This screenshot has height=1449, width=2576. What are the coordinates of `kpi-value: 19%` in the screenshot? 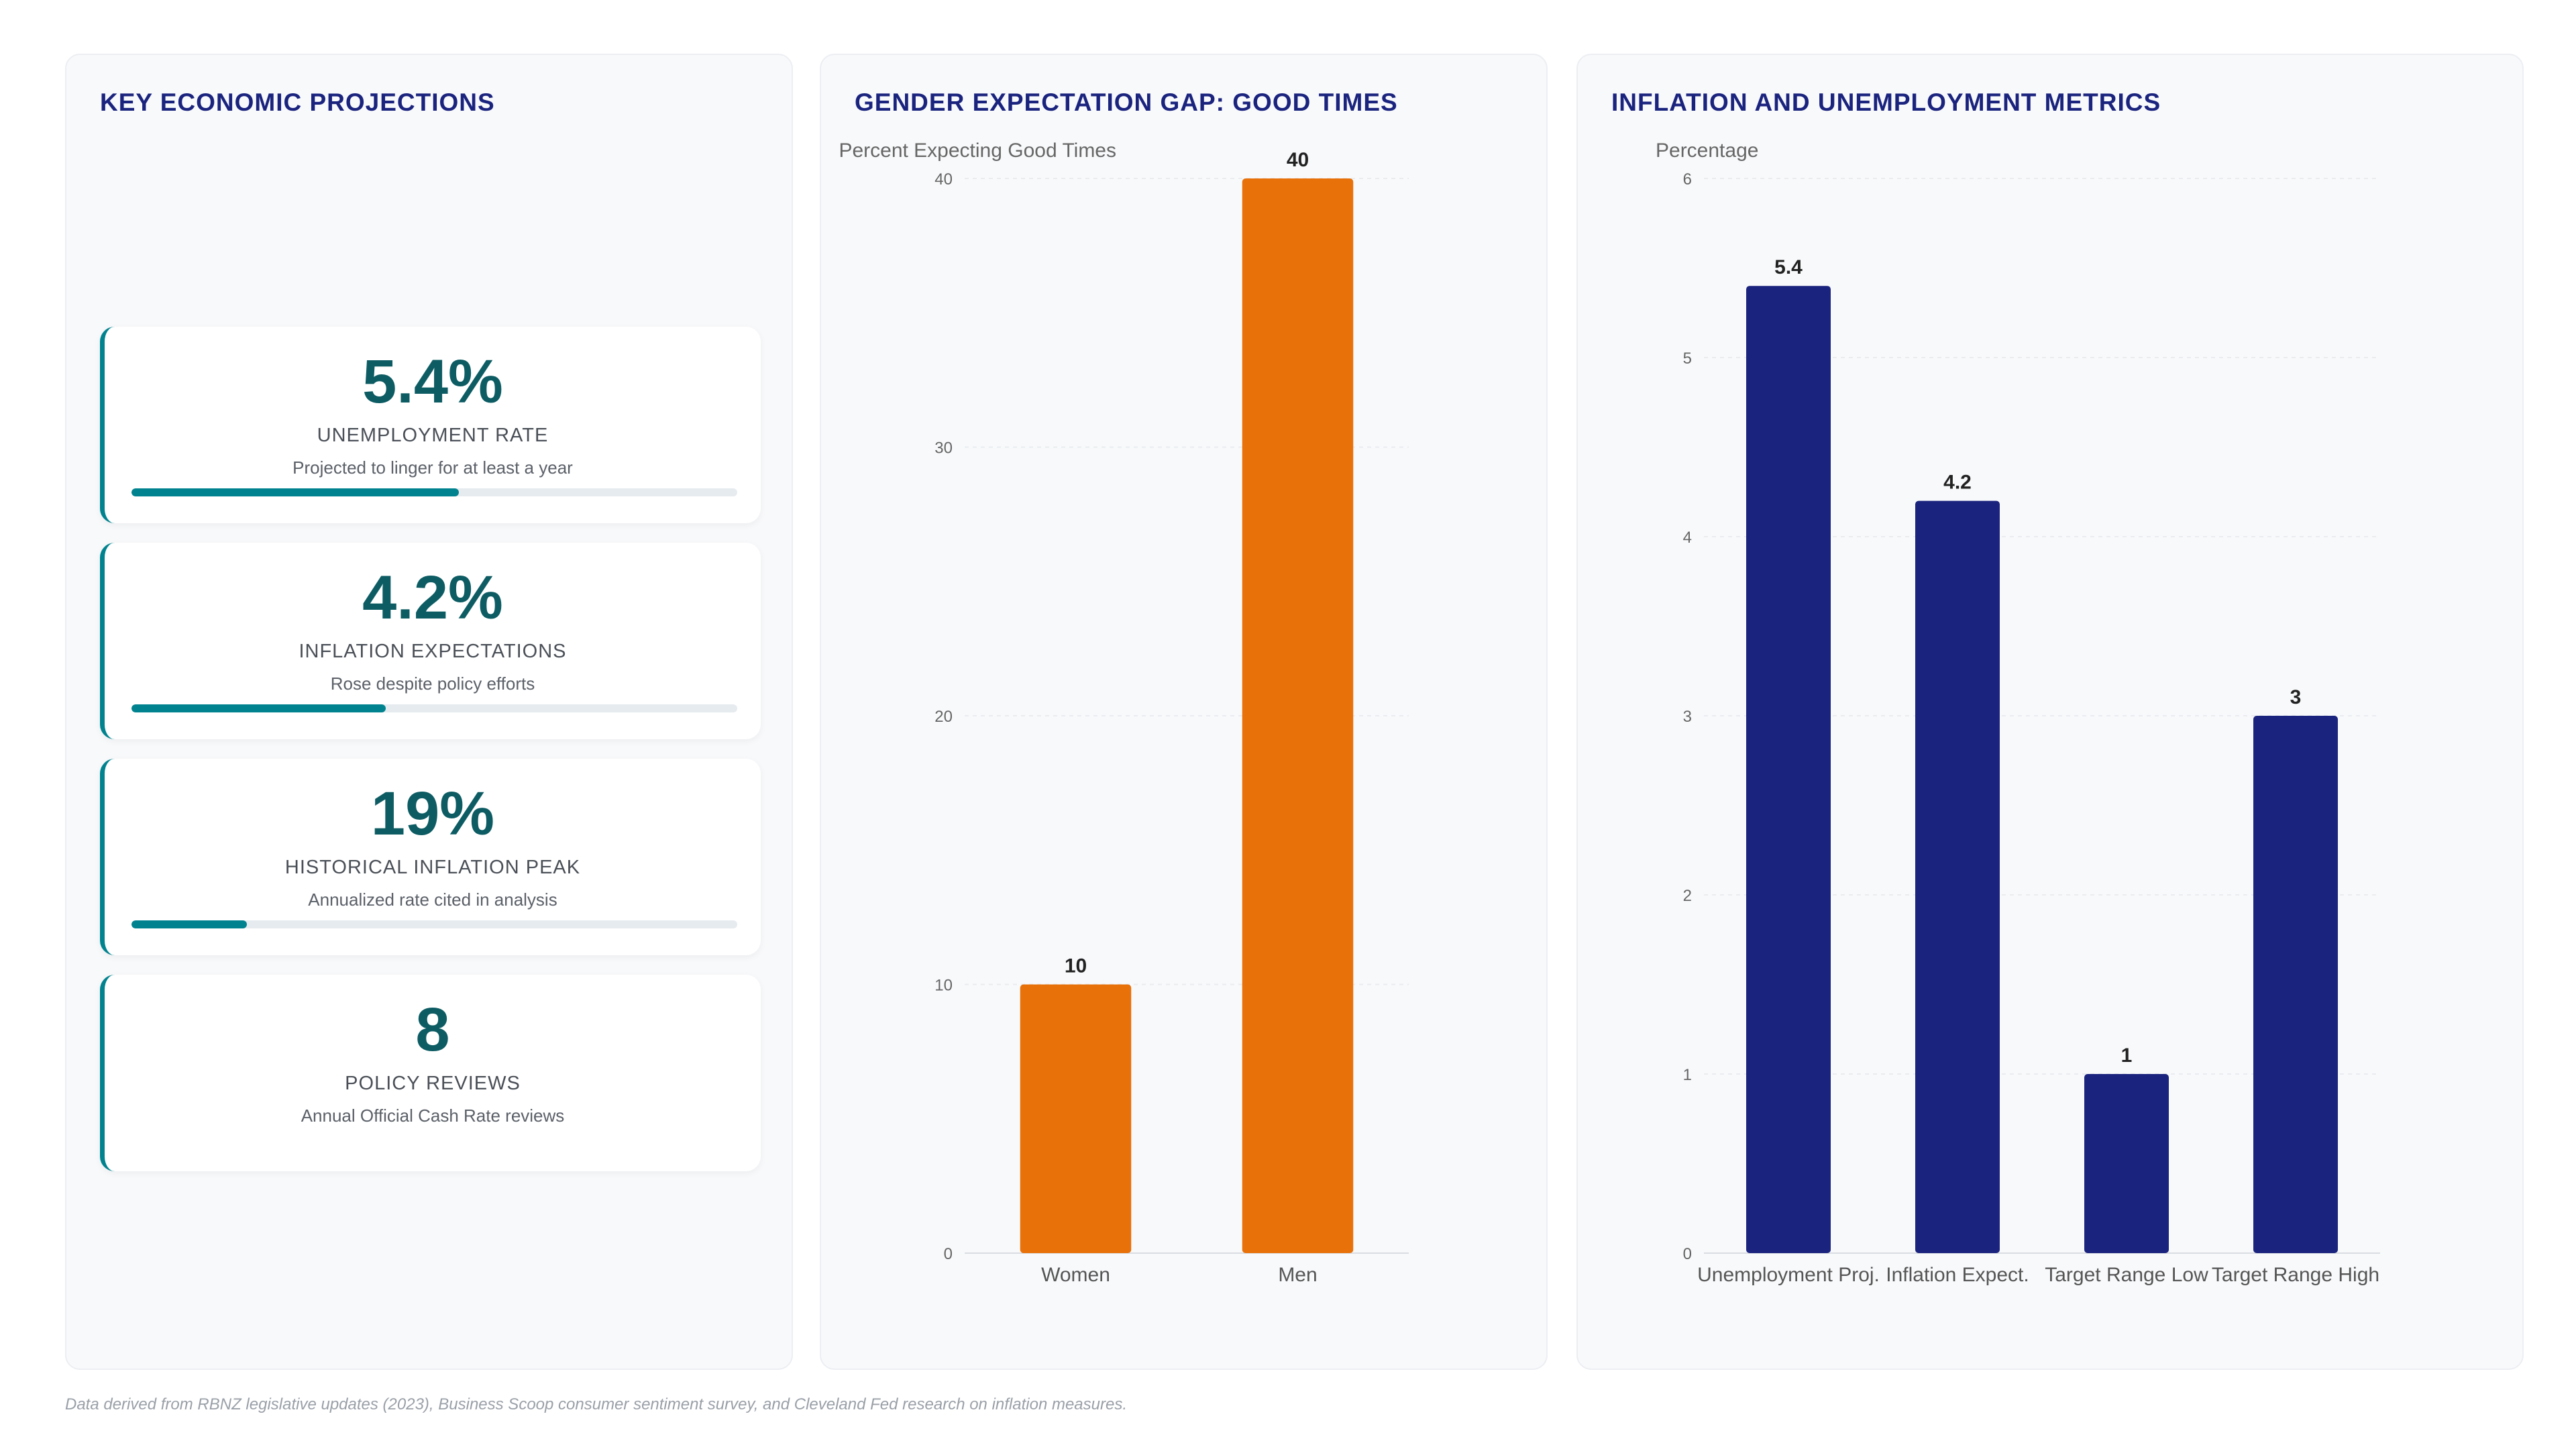 It's located at (432, 814).